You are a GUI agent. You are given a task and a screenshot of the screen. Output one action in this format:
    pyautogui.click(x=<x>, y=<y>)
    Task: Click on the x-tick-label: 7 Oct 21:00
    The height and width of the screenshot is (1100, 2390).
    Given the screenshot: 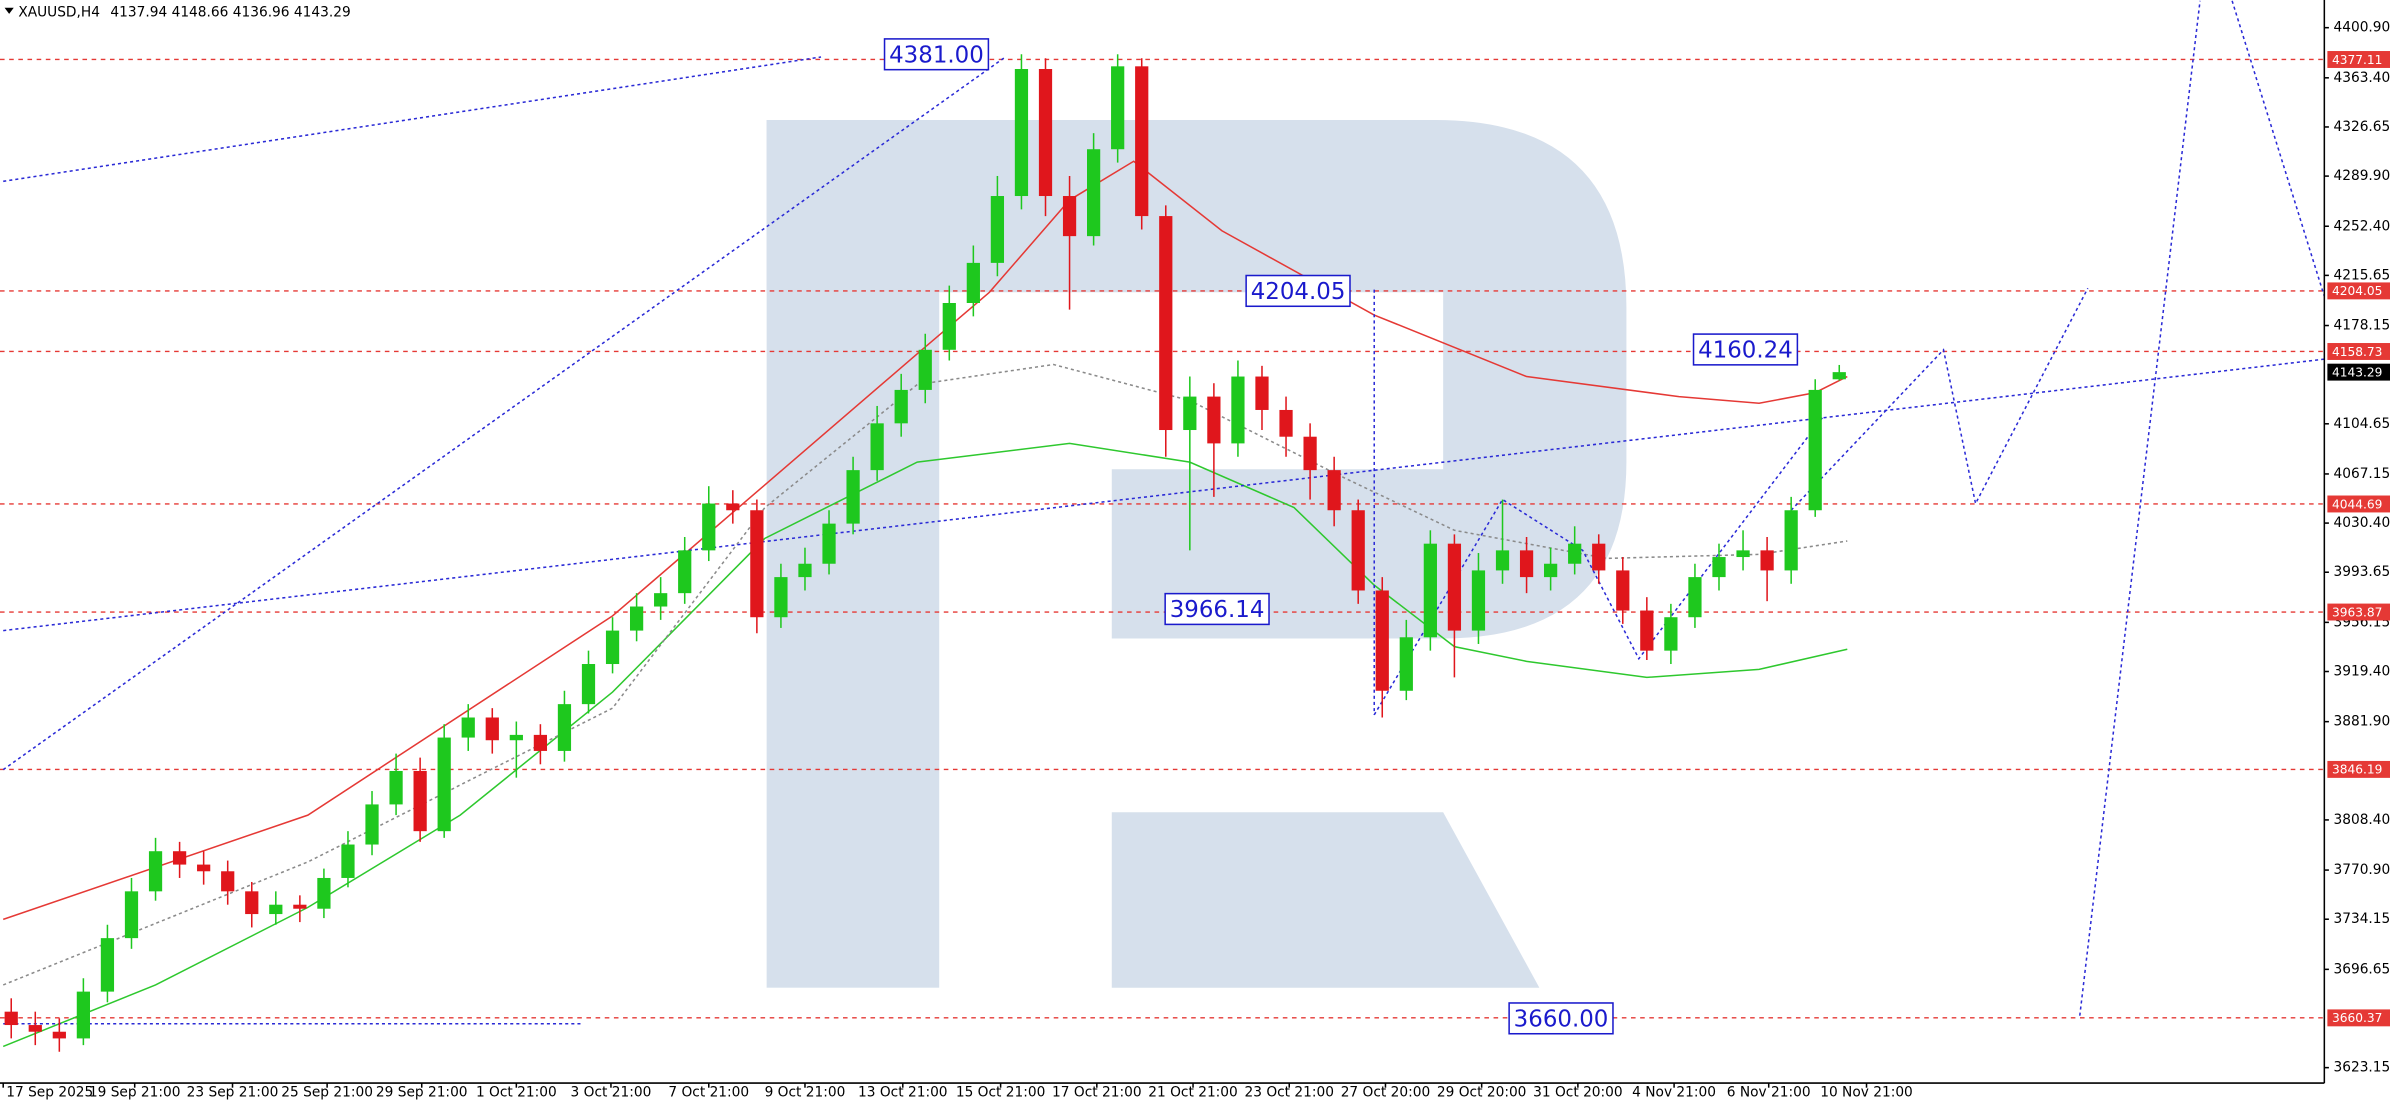 What is the action you would take?
    pyautogui.click(x=708, y=1092)
    